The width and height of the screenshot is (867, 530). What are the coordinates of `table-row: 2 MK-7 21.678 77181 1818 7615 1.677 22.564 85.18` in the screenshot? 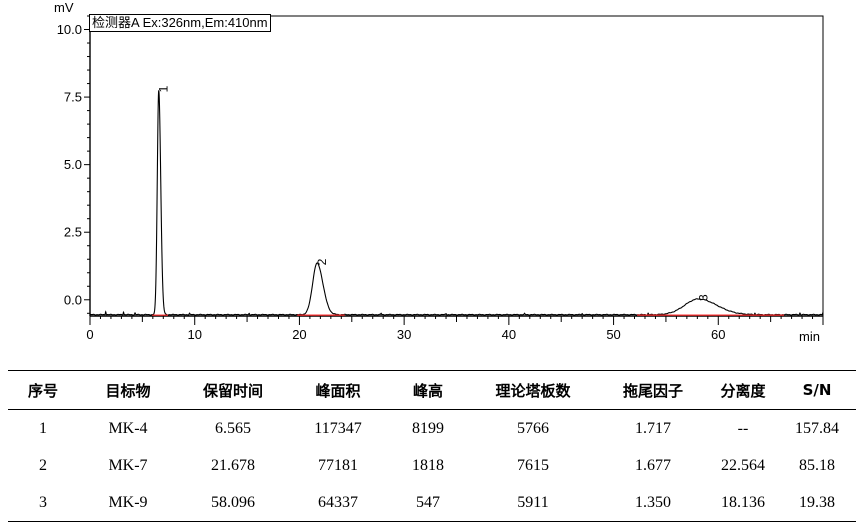 It's located at (432, 465).